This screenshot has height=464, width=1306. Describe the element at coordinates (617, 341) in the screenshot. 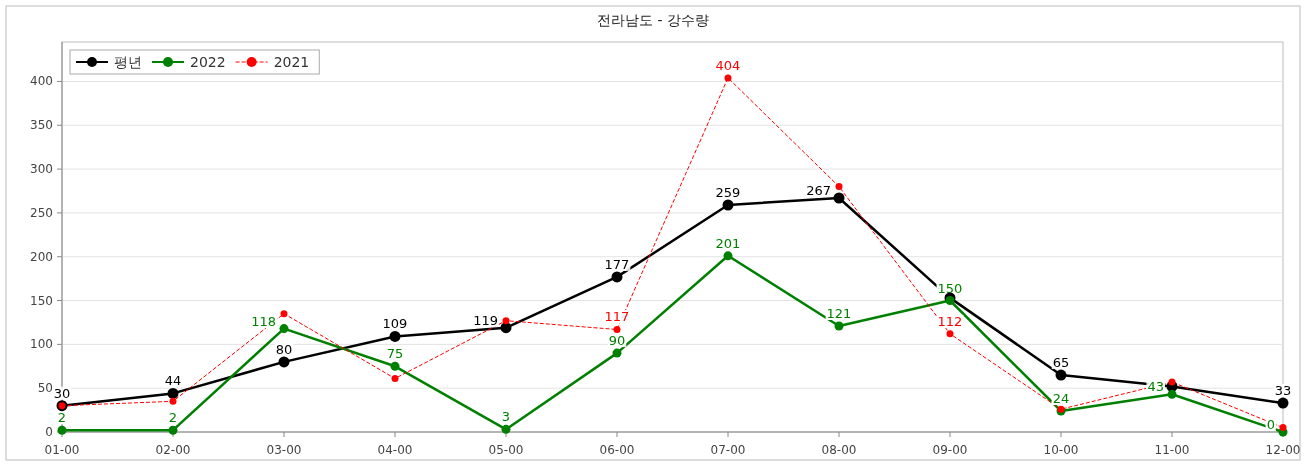

I see `data-label: 90` at that location.